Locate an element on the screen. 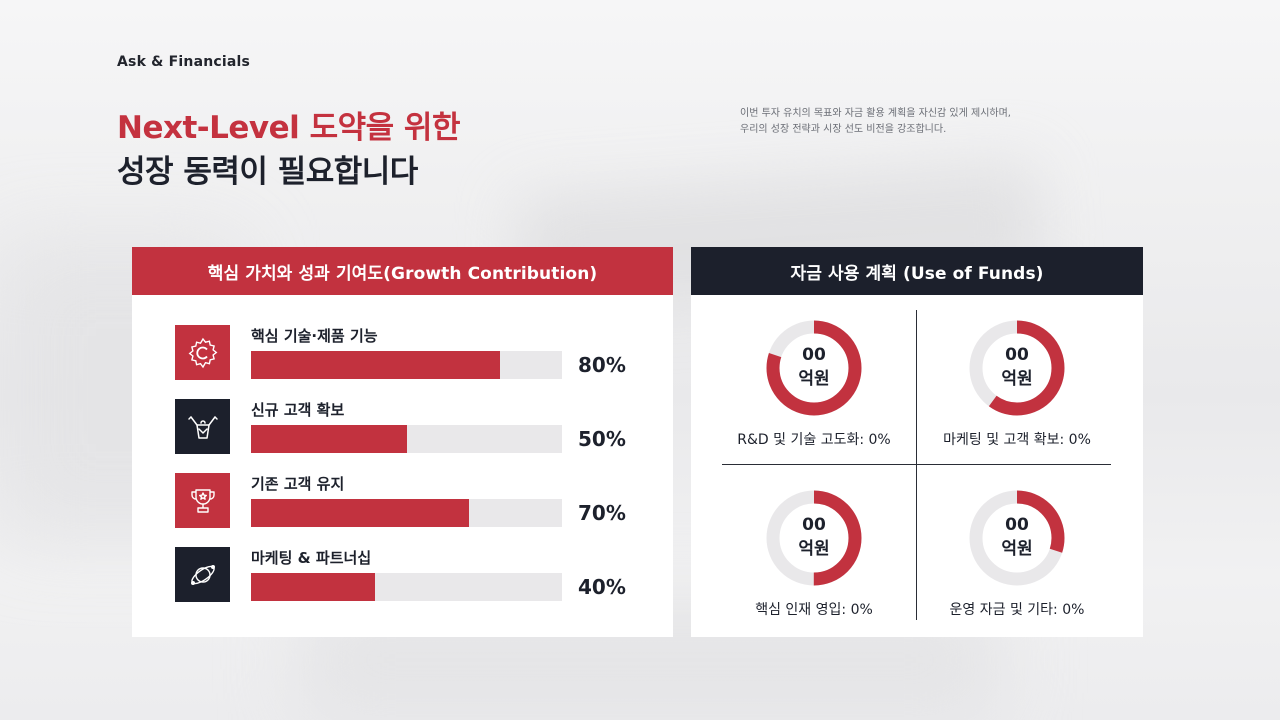 The height and width of the screenshot is (720, 1280). fund-item-rnd: 00 억원 R&D 및 기술 고도화: 0% is located at coordinates (814, 389).